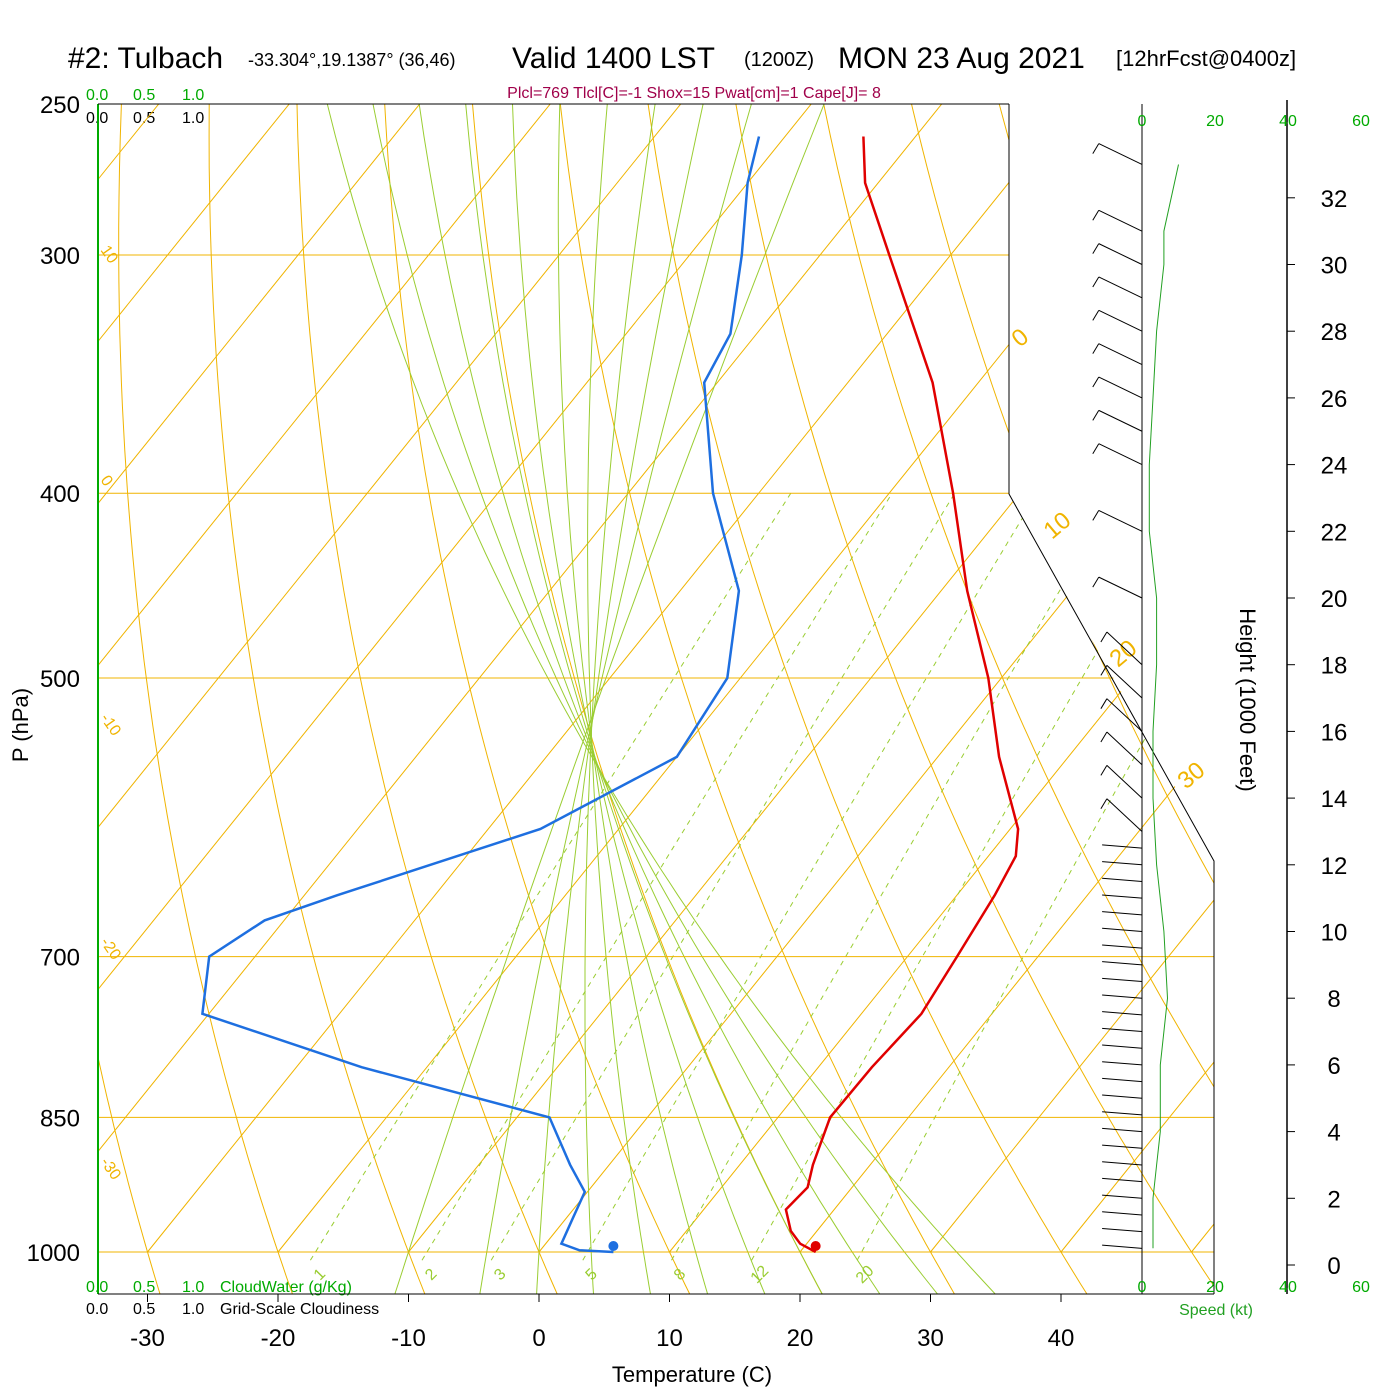 This screenshot has width=1400, height=1400. What do you see at coordinates (193, 1309) in the screenshot?
I see `cloudiness-tick-bottom: 1.0` at bounding box center [193, 1309].